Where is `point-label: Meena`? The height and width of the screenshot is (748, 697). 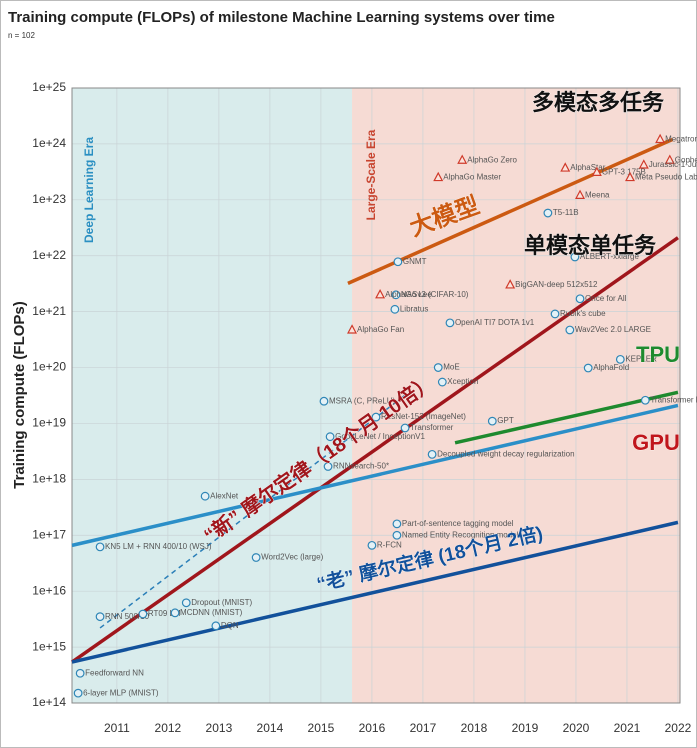
point-label: Meena is located at coordinates (597, 195).